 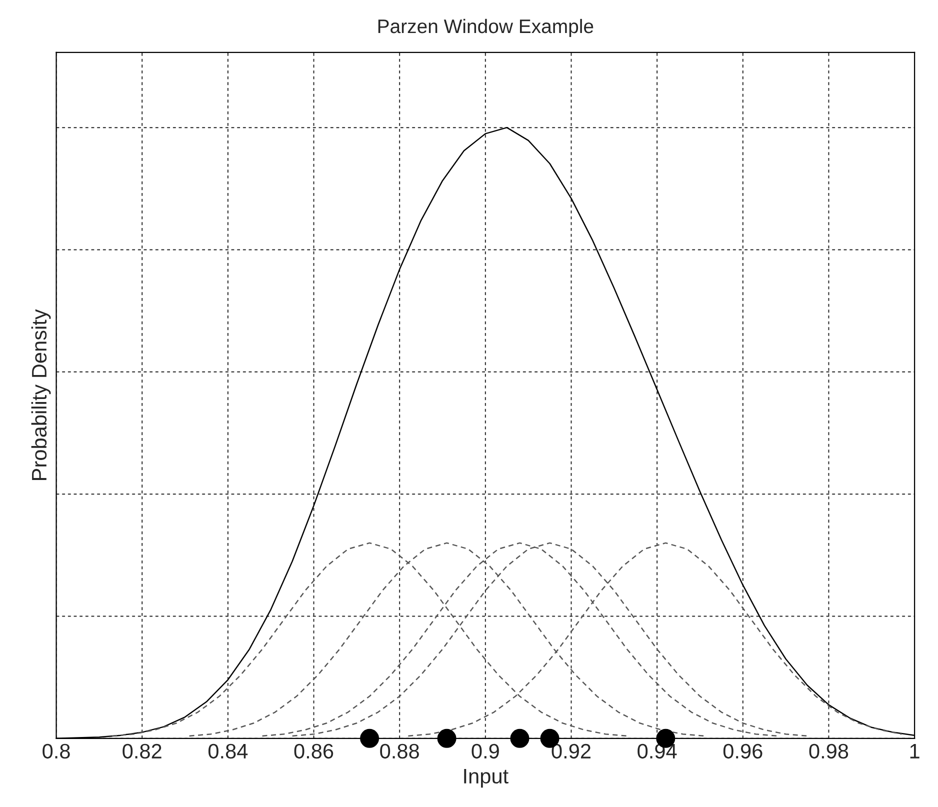 What do you see at coordinates (314, 751) in the screenshot?
I see `x-tick-label: 0.86` at bounding box center [314, 751].